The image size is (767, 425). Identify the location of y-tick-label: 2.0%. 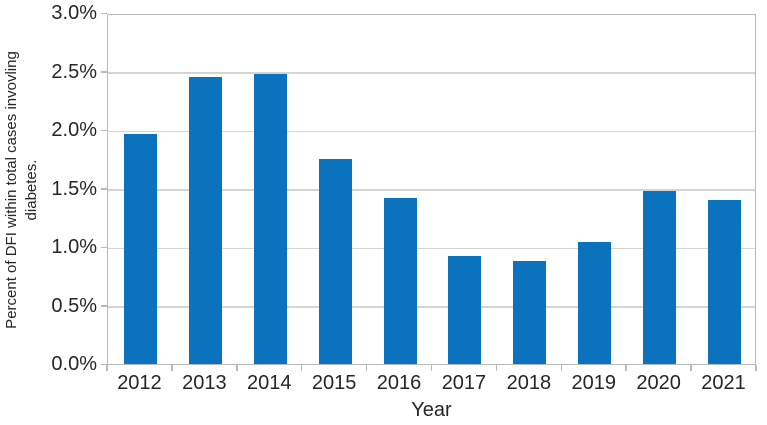
(74, 130).